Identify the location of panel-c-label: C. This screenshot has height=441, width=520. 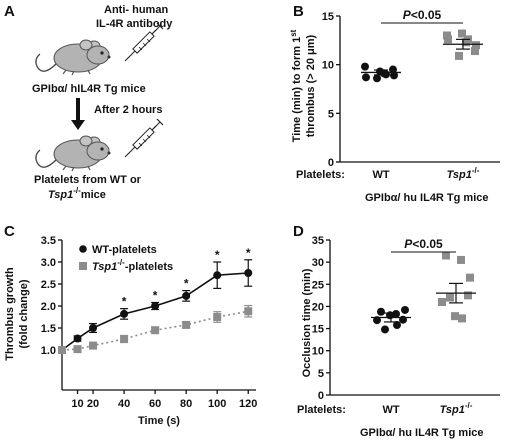
(9, 231).